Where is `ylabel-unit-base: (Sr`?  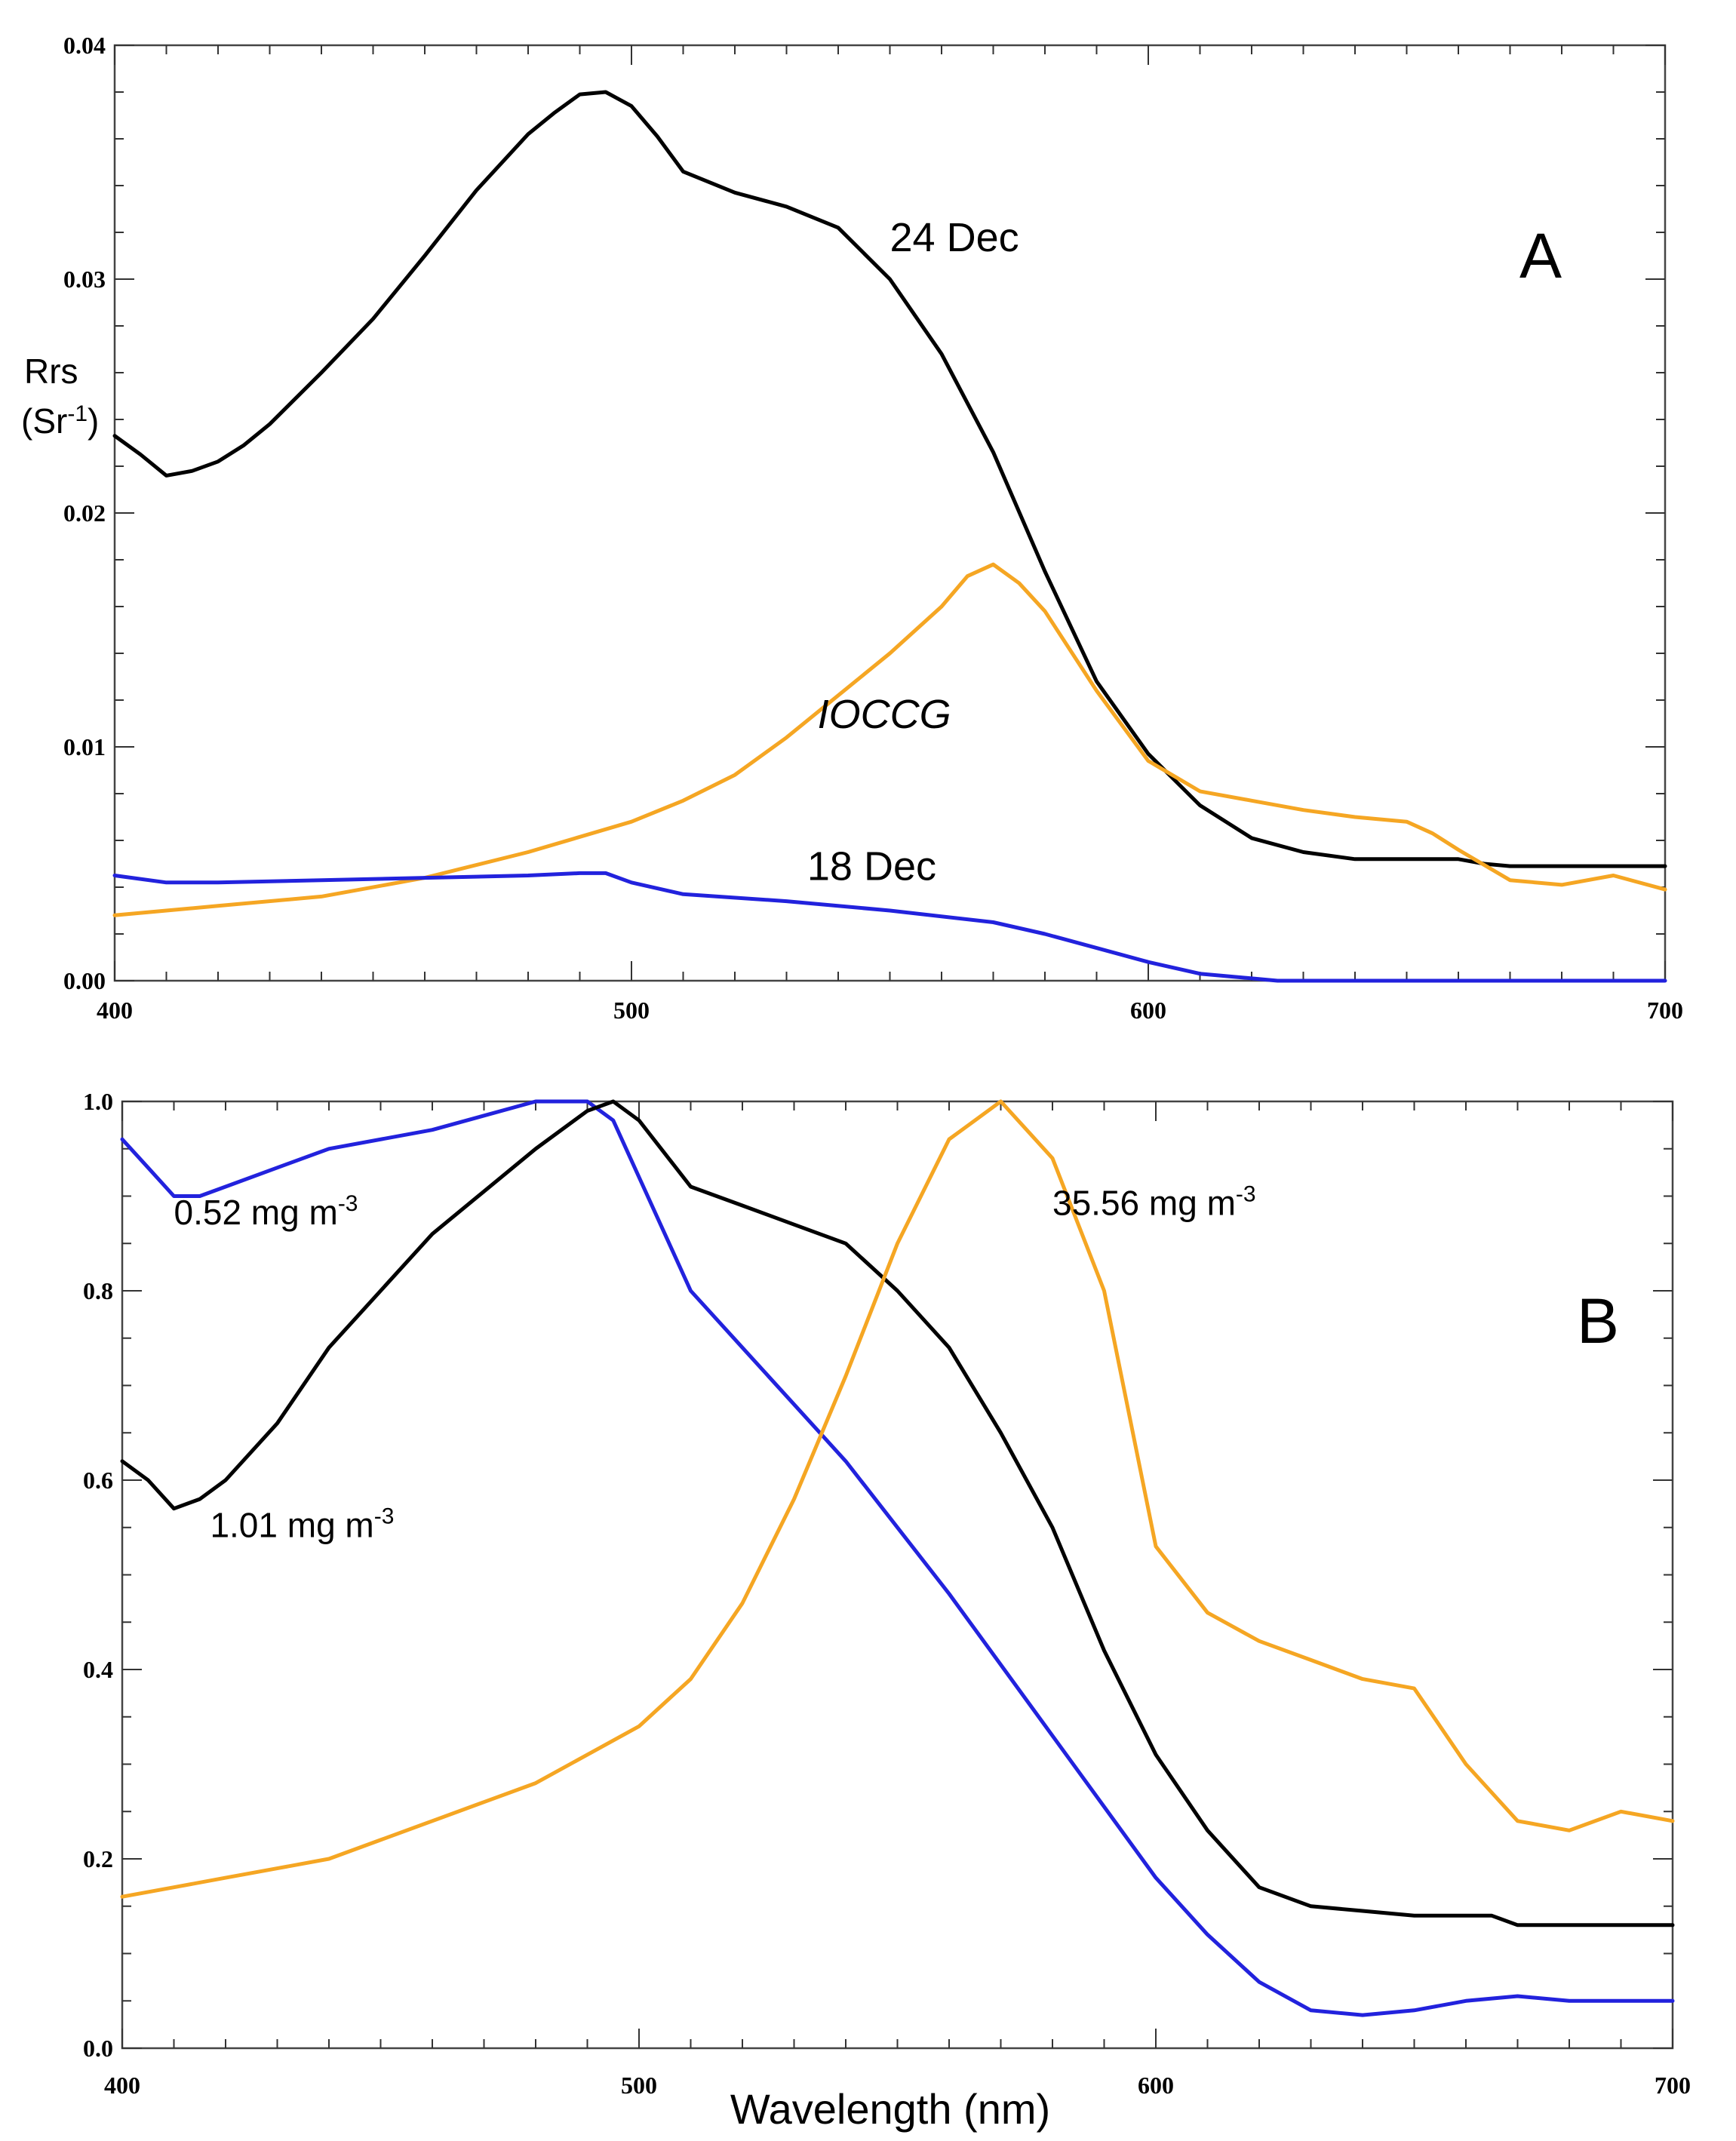 ylabel-unit-base: (Sr is located at coordinates (44, 421).